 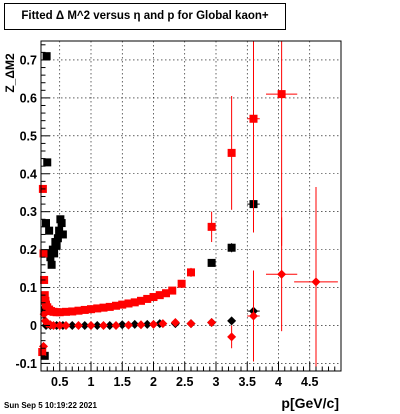 What do you see at coordinates (50, 405) in the screenshot?
I see `timestamp: Sun Sep 5 10:19:22 2021` at bounding box center [50, 405].